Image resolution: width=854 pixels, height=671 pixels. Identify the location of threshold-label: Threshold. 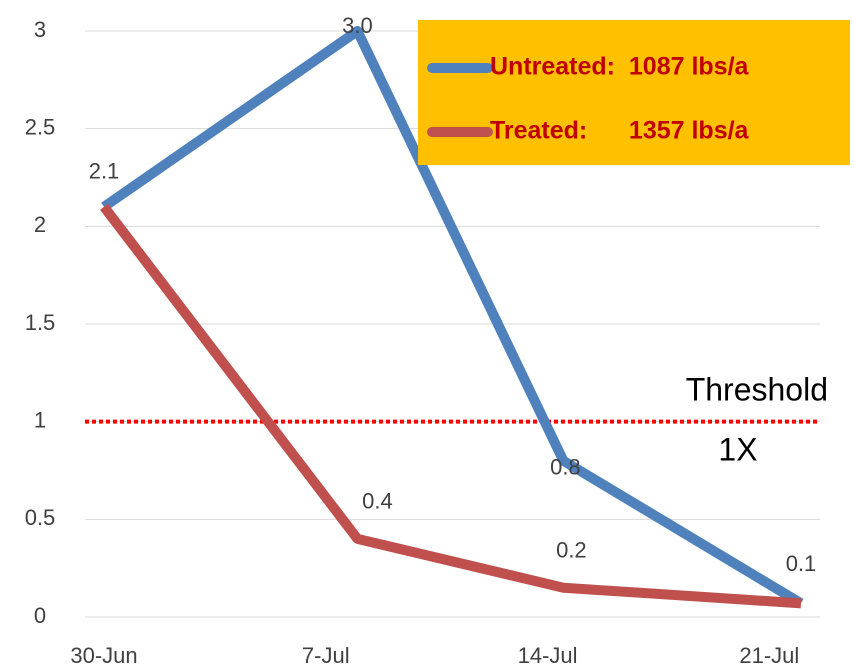
(757, 389).